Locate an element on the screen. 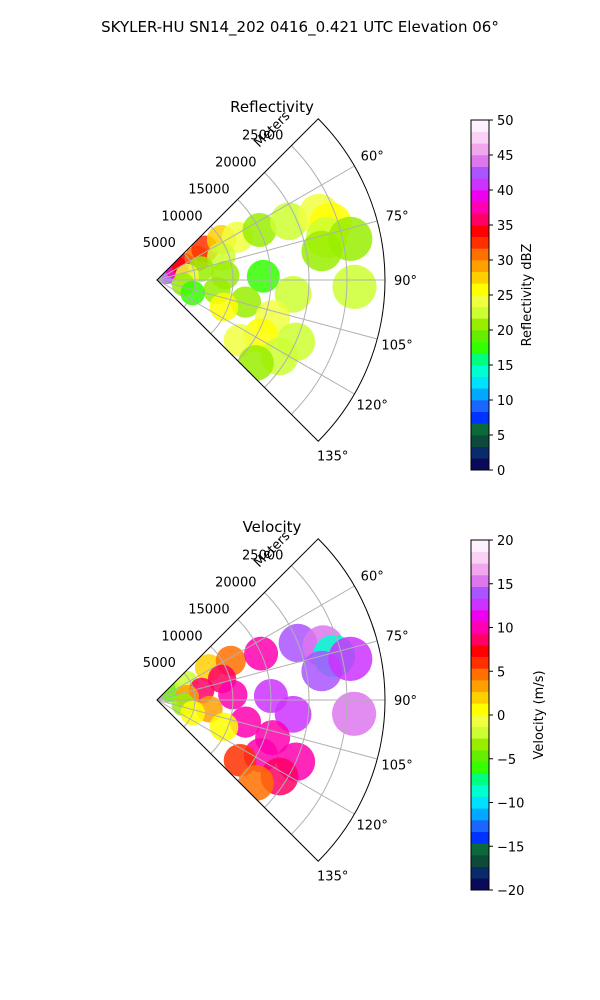 The image size is (600, 1000). colorbar-label: Velocity (m/s) is located at coordinates (539, 714).